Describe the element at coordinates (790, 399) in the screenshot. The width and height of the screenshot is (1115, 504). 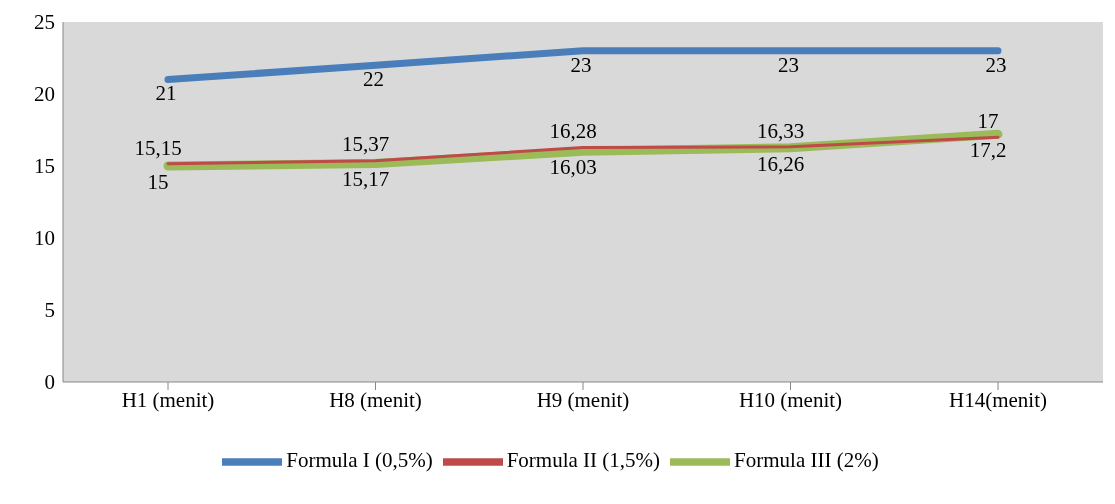
I see `x-tick-label: H10 (menit)` at that location.